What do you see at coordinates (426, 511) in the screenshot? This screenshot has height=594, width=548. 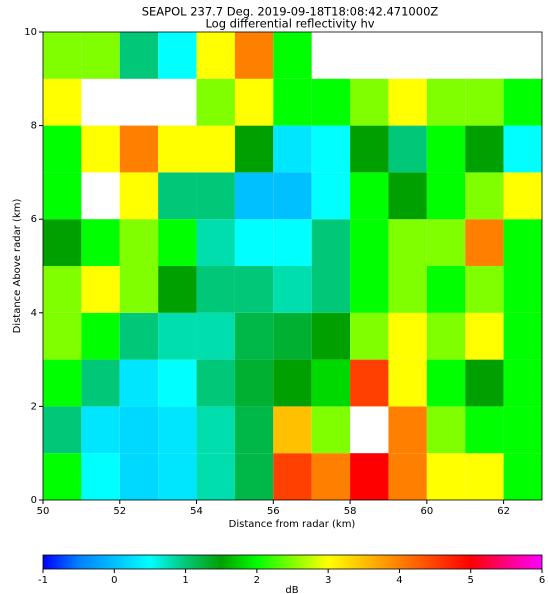 I see `x-tick-label: 60` at bounding box center [426, 511].